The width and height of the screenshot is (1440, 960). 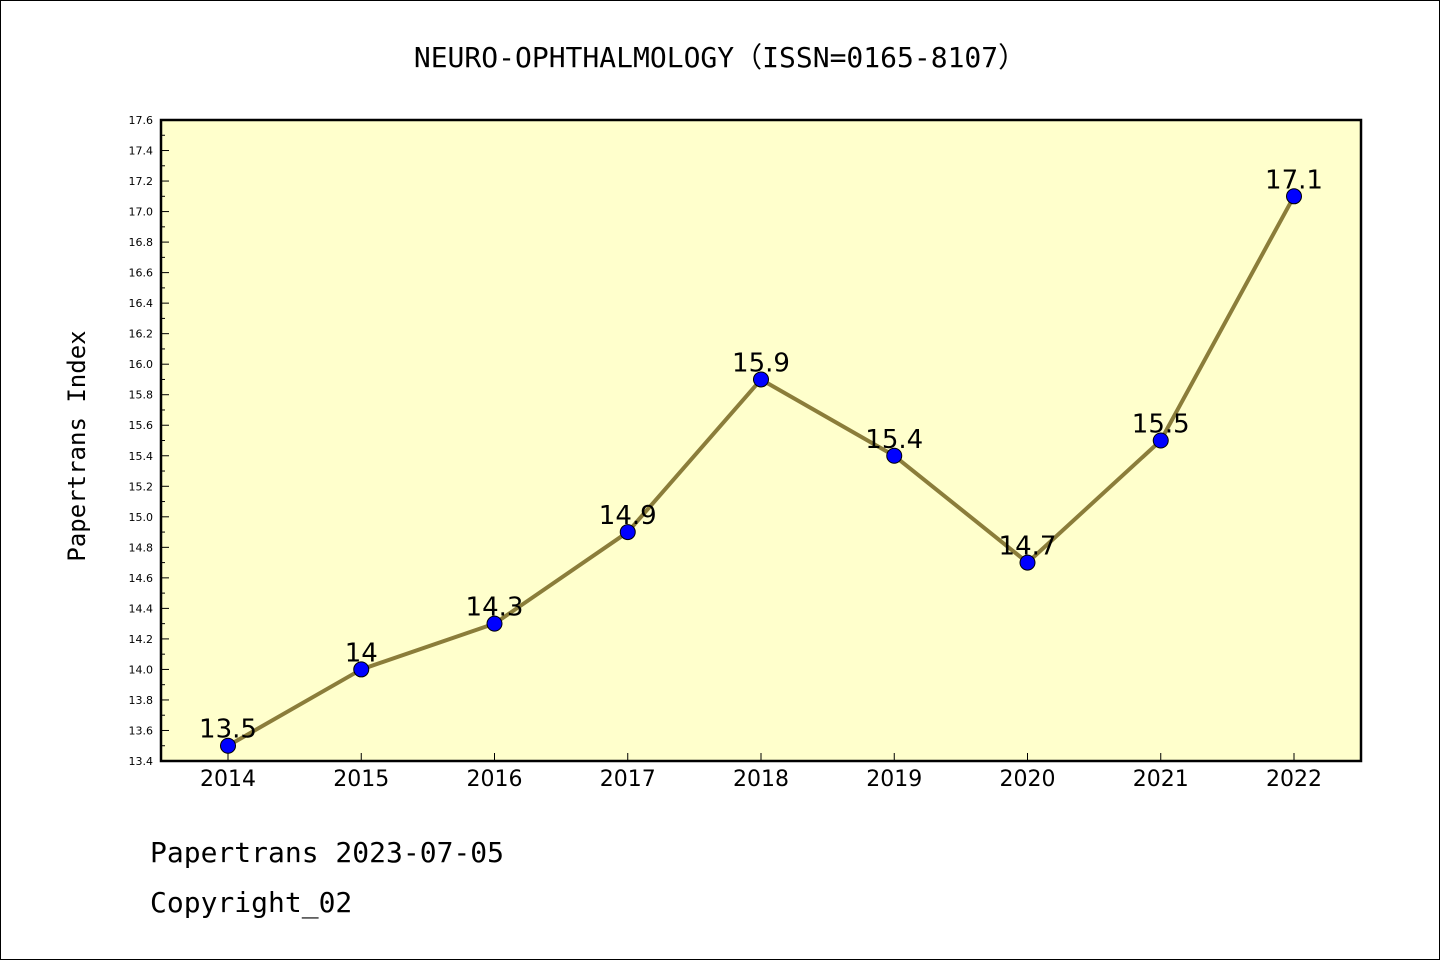 What do you see at coordinates (251, 902) in the screenshot?
I see `footer-copyright: Copyright_02` at bounding box center [251, 902].